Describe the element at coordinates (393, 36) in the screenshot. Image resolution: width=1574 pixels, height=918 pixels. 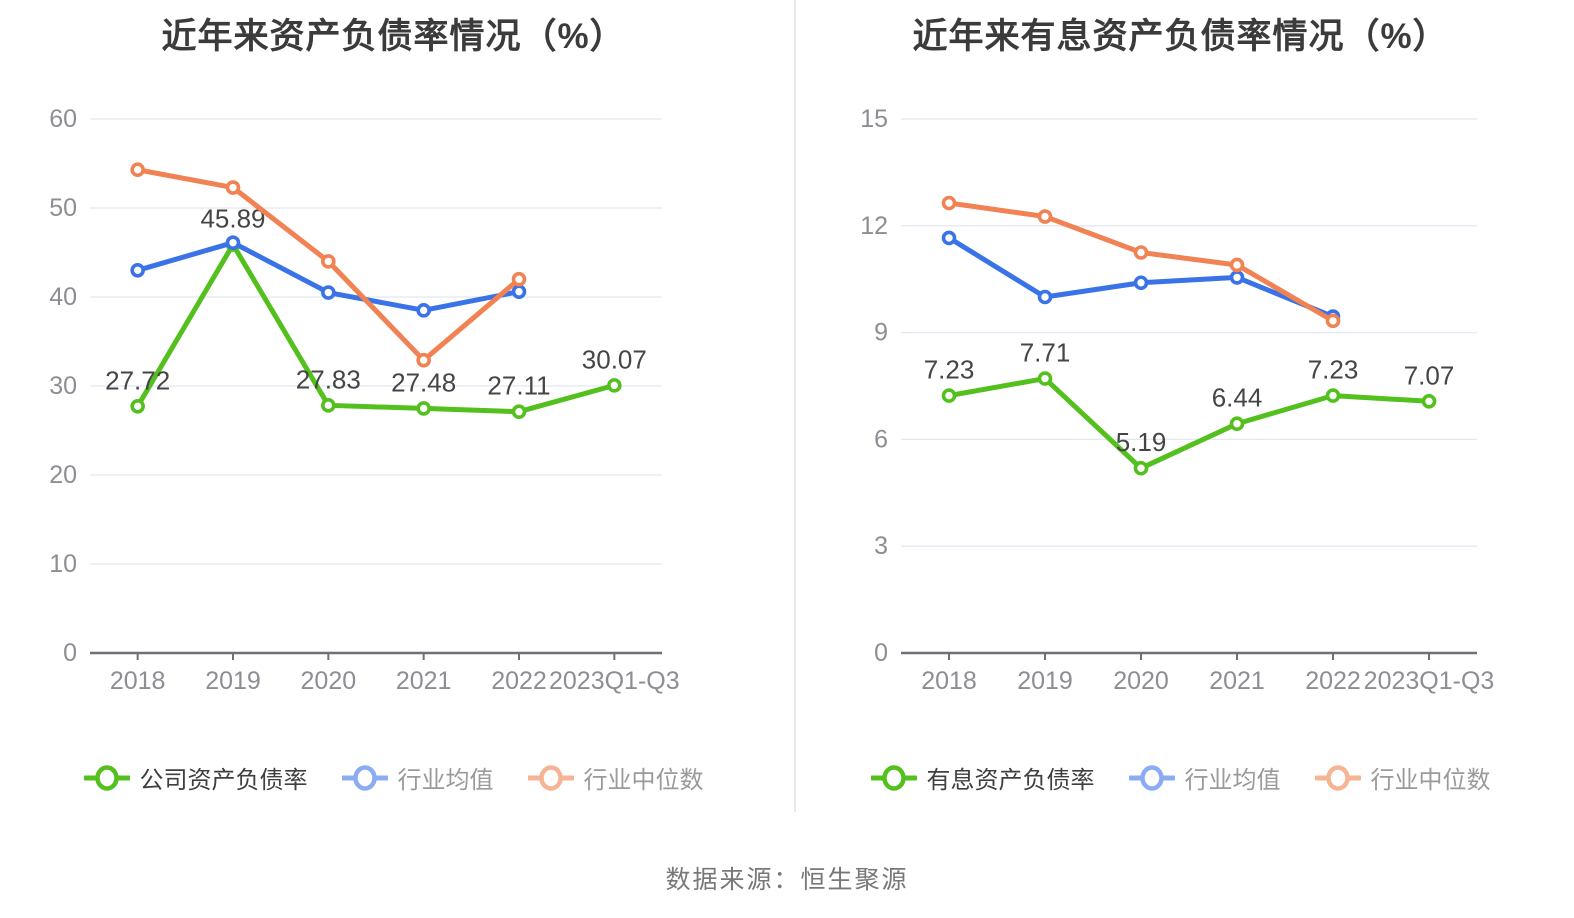
I see `chart-title-asset-liability: 近年来资产负债率情况（%）` at that location.